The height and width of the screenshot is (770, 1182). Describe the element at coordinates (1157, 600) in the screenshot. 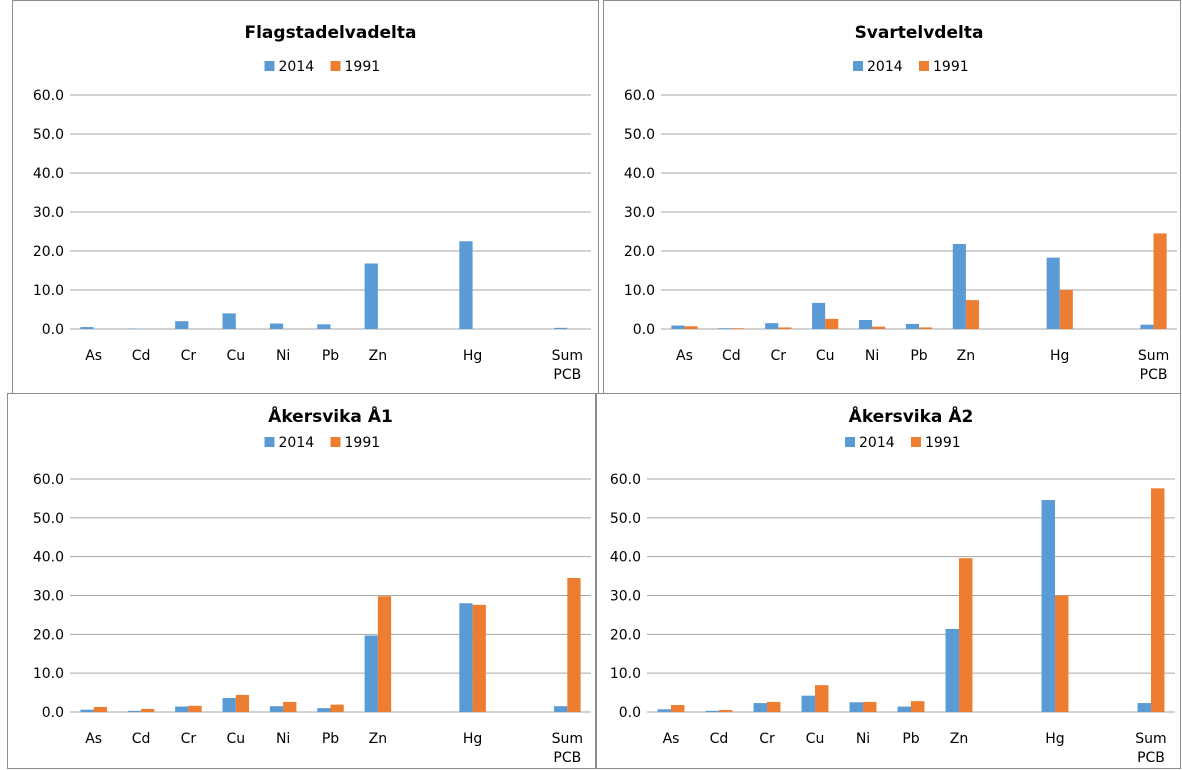

I see `bar-1991-sum-pcb` at that location.